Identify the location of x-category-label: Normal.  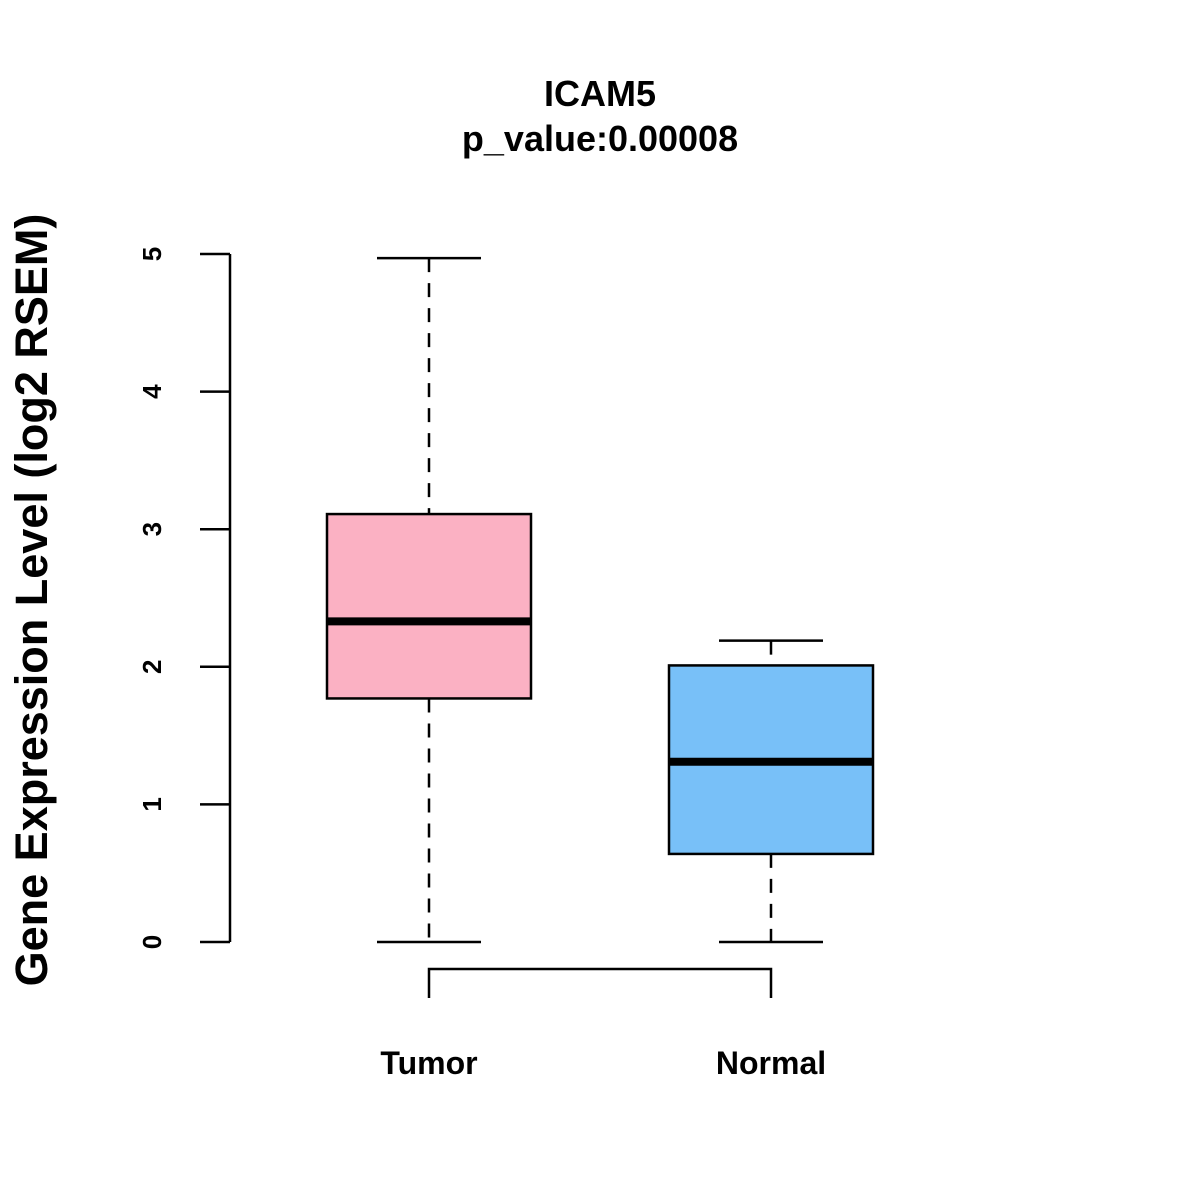
(771, 1063).